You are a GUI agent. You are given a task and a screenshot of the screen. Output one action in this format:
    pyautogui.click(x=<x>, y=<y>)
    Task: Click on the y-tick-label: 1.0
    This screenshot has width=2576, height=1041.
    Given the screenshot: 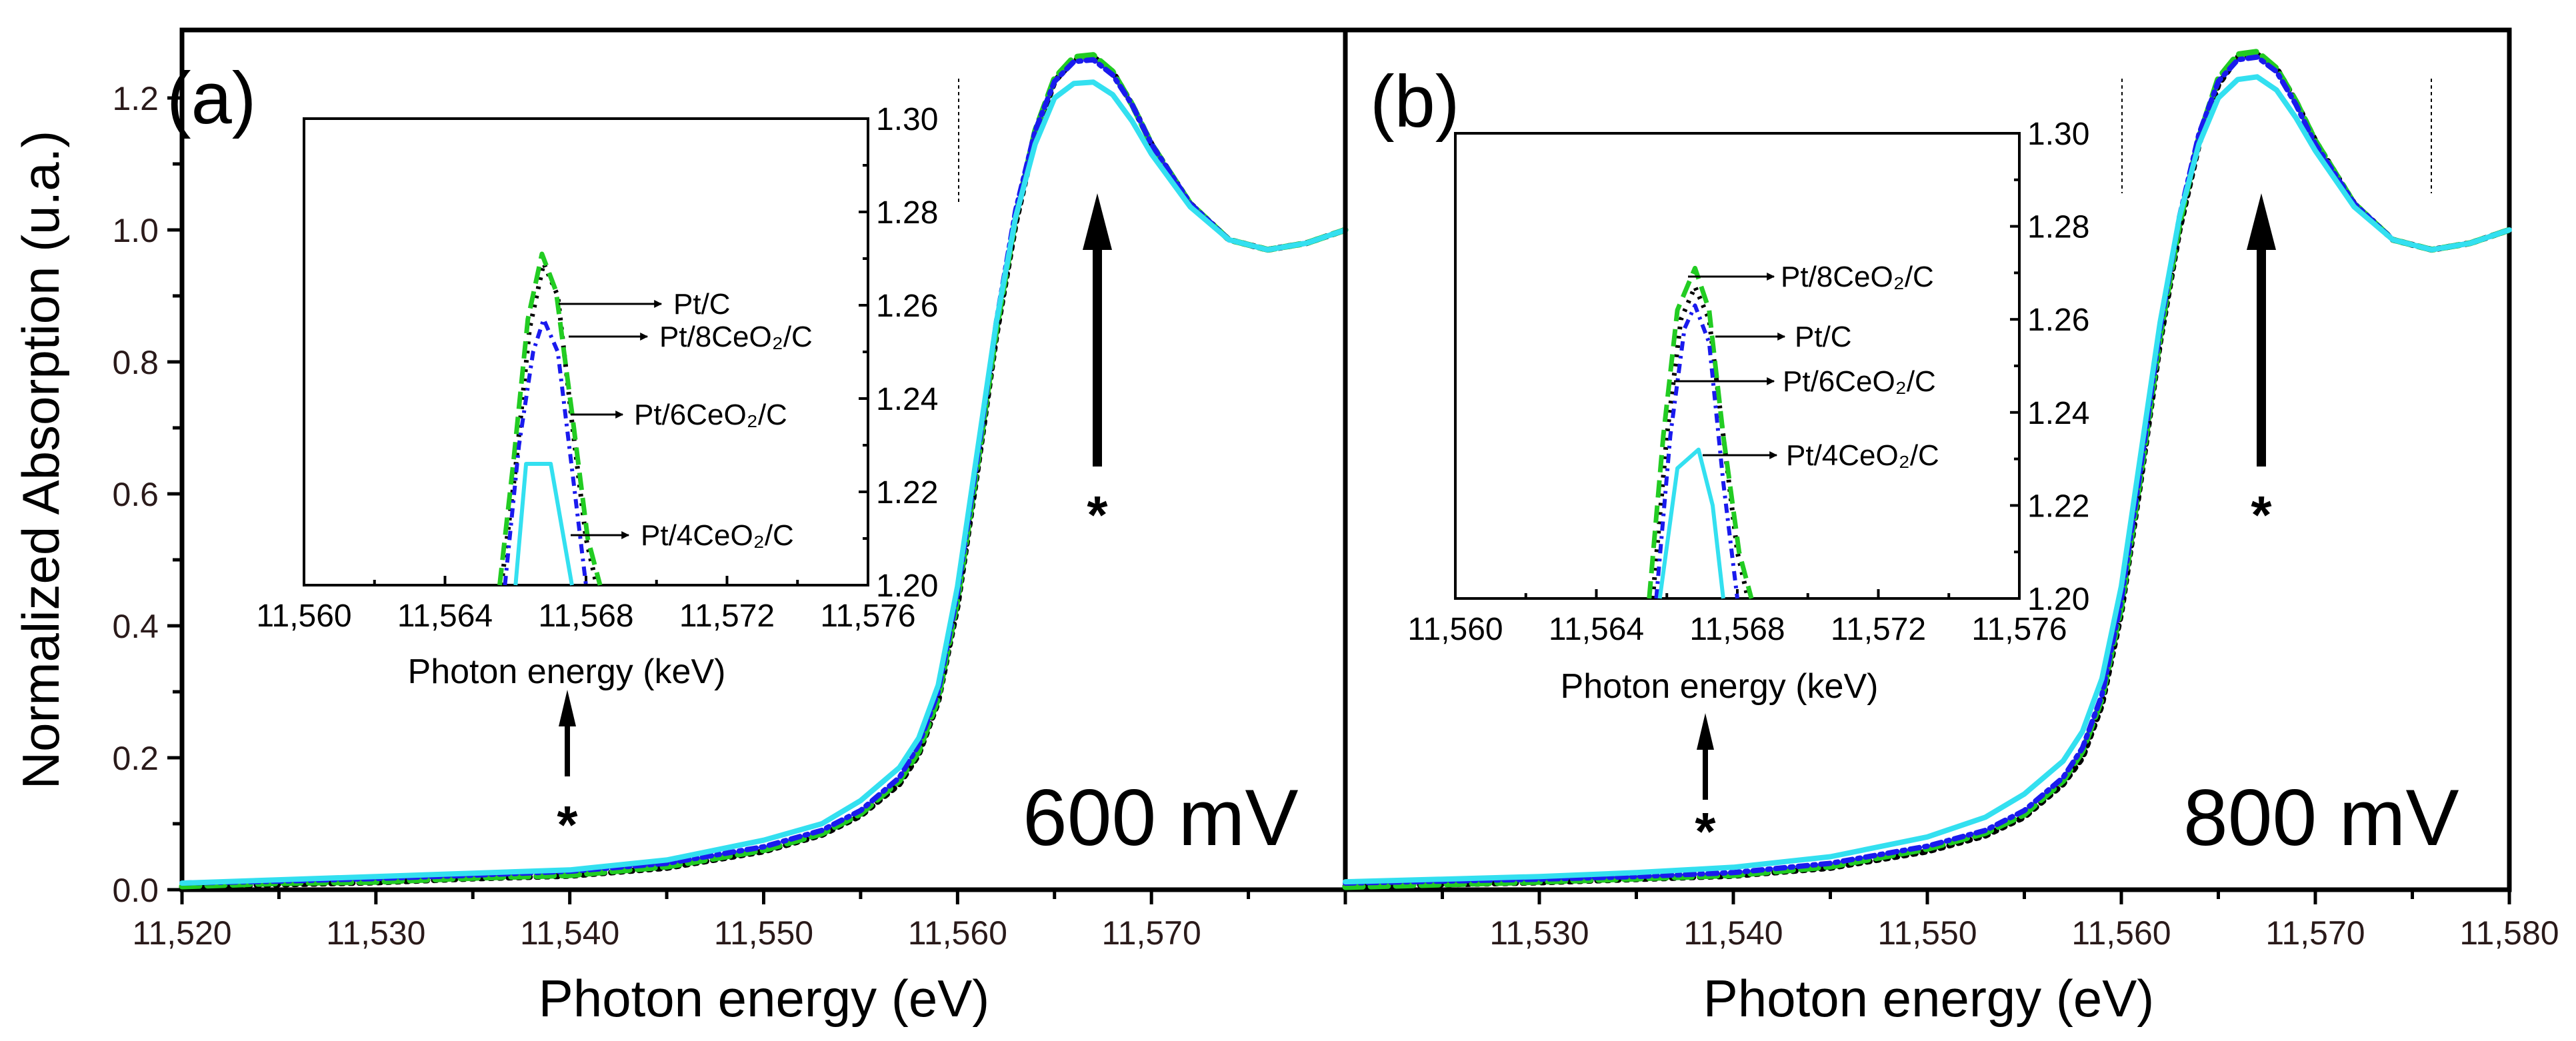 What is the action you would take?
    pyautogui.click(x=135, y=231)
    